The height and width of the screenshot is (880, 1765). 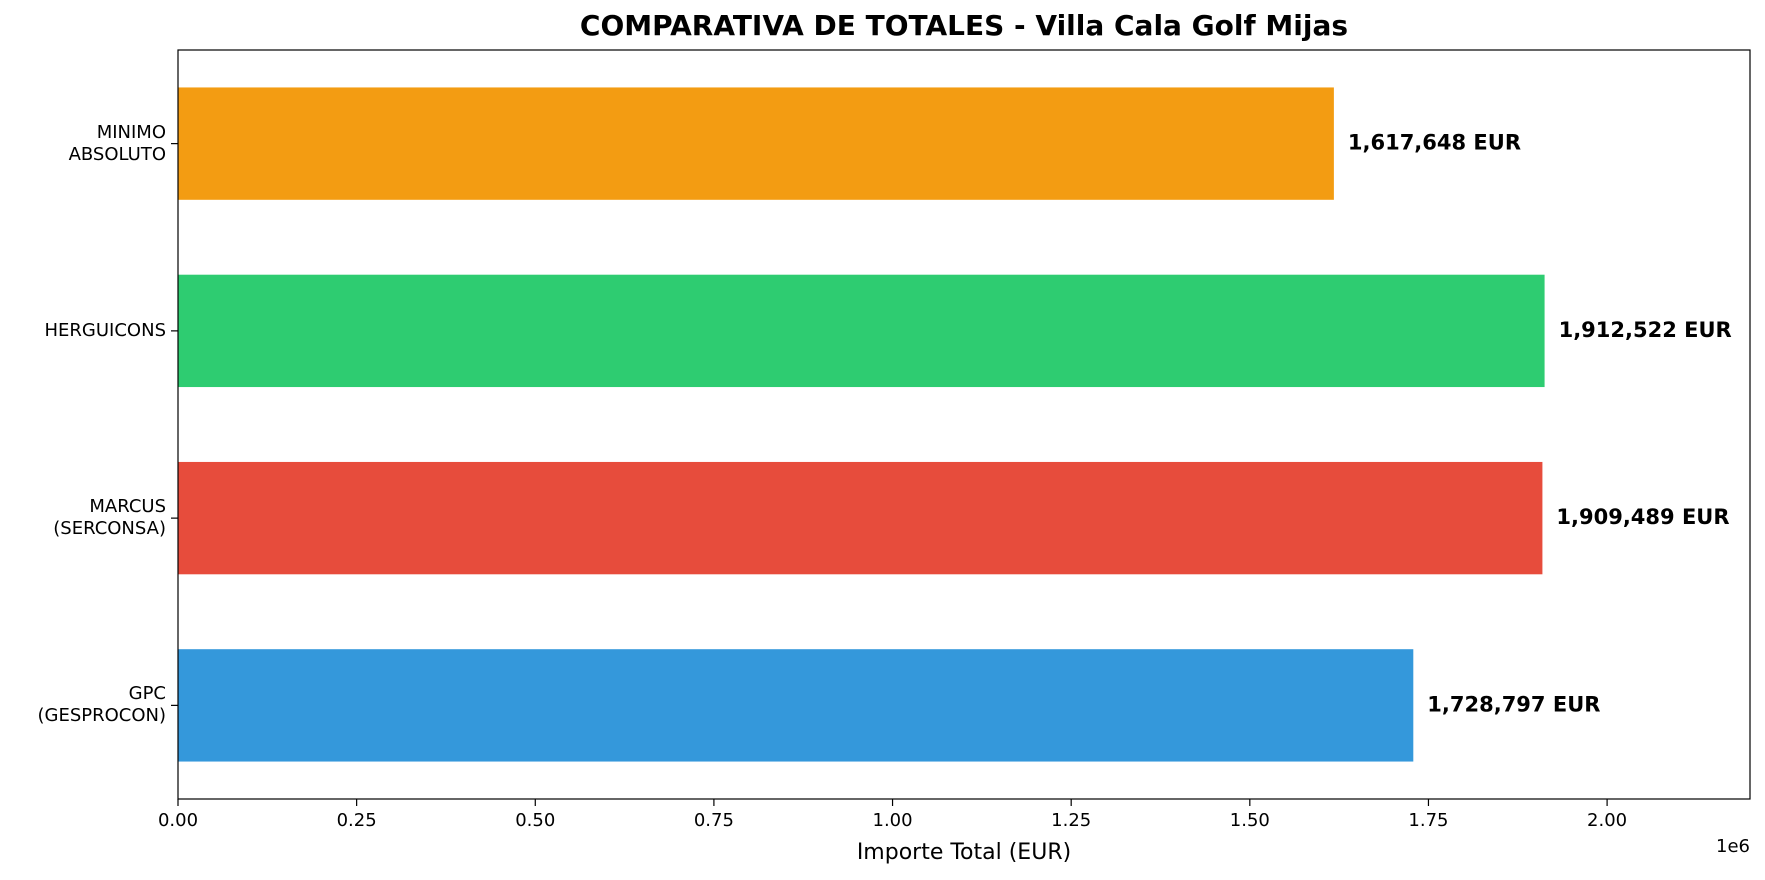 What do you see at coordinates (714, 820) in the screenshot?
I see `x-tick-label: 0.75` at bounding box center [714, 820].